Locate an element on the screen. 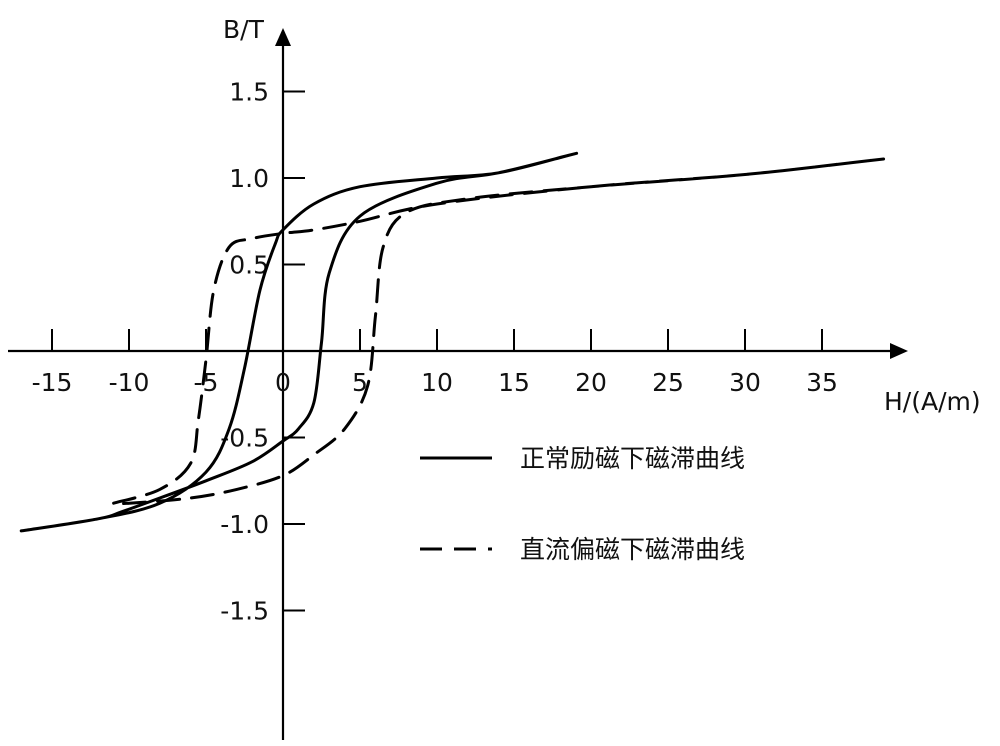 This screenshot has height=746, width=1000. y-tick-label: 1.0 is located at coordinates (249, 178).